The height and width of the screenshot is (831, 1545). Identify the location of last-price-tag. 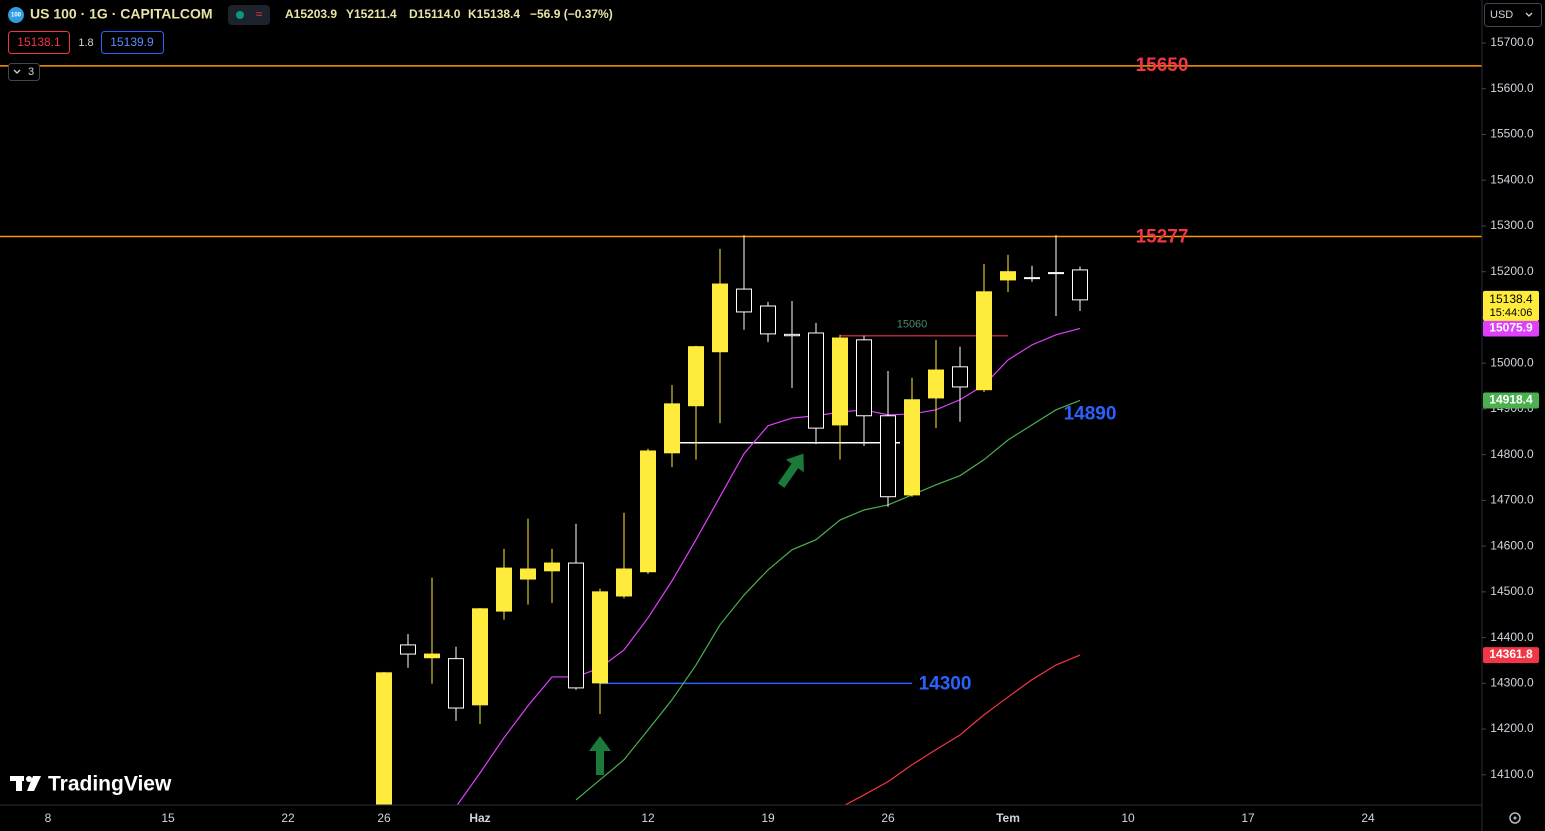
(1511, 305).